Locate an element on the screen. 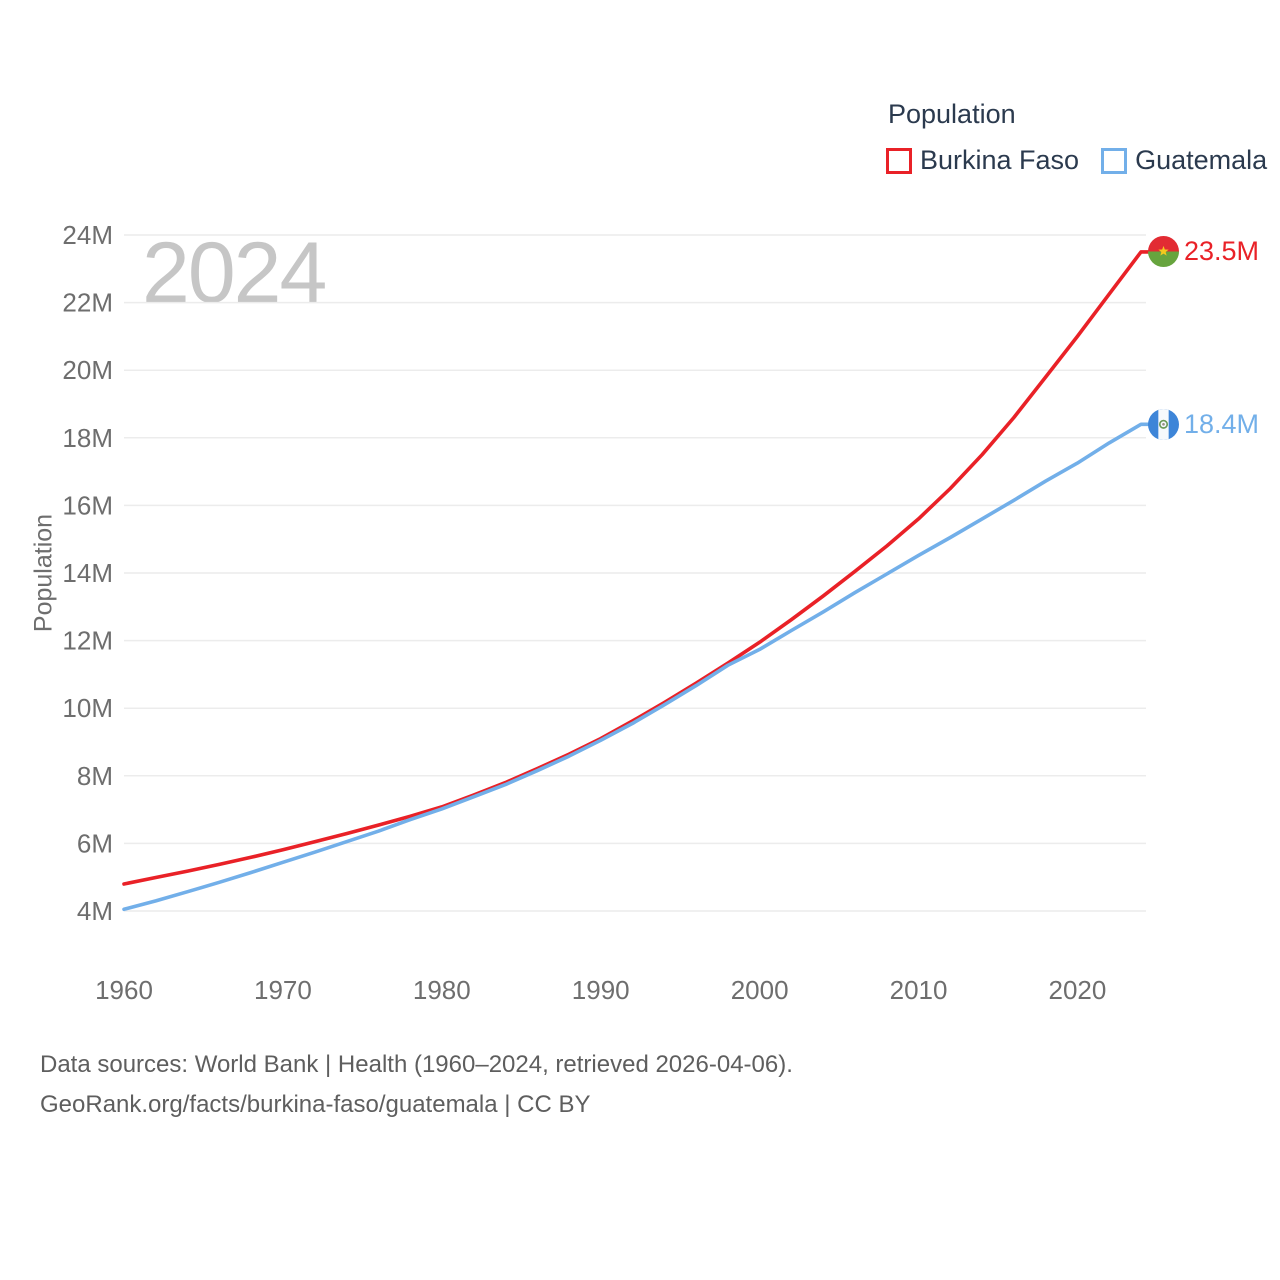 This screenshot has height=1280, width=1280. series-end-marker-guatemala: 18.4M is located at coordinates (1203, 424).